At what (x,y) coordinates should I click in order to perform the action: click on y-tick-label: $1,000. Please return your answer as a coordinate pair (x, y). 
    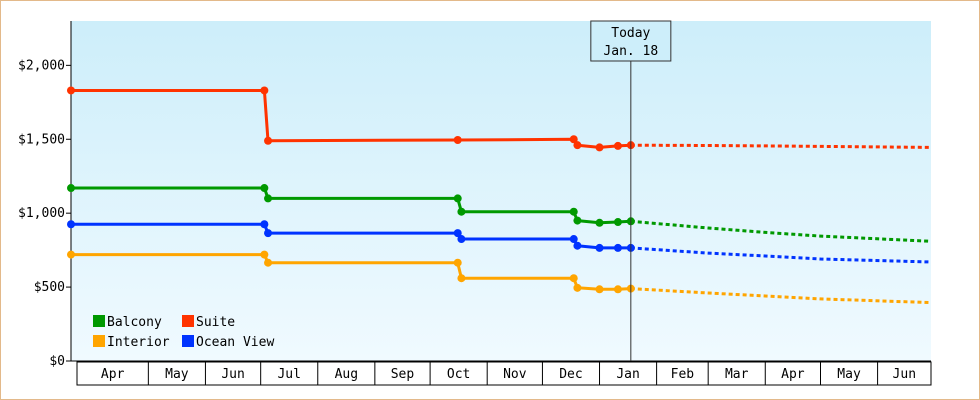
    Looking at the image, I should click on (41, 213).